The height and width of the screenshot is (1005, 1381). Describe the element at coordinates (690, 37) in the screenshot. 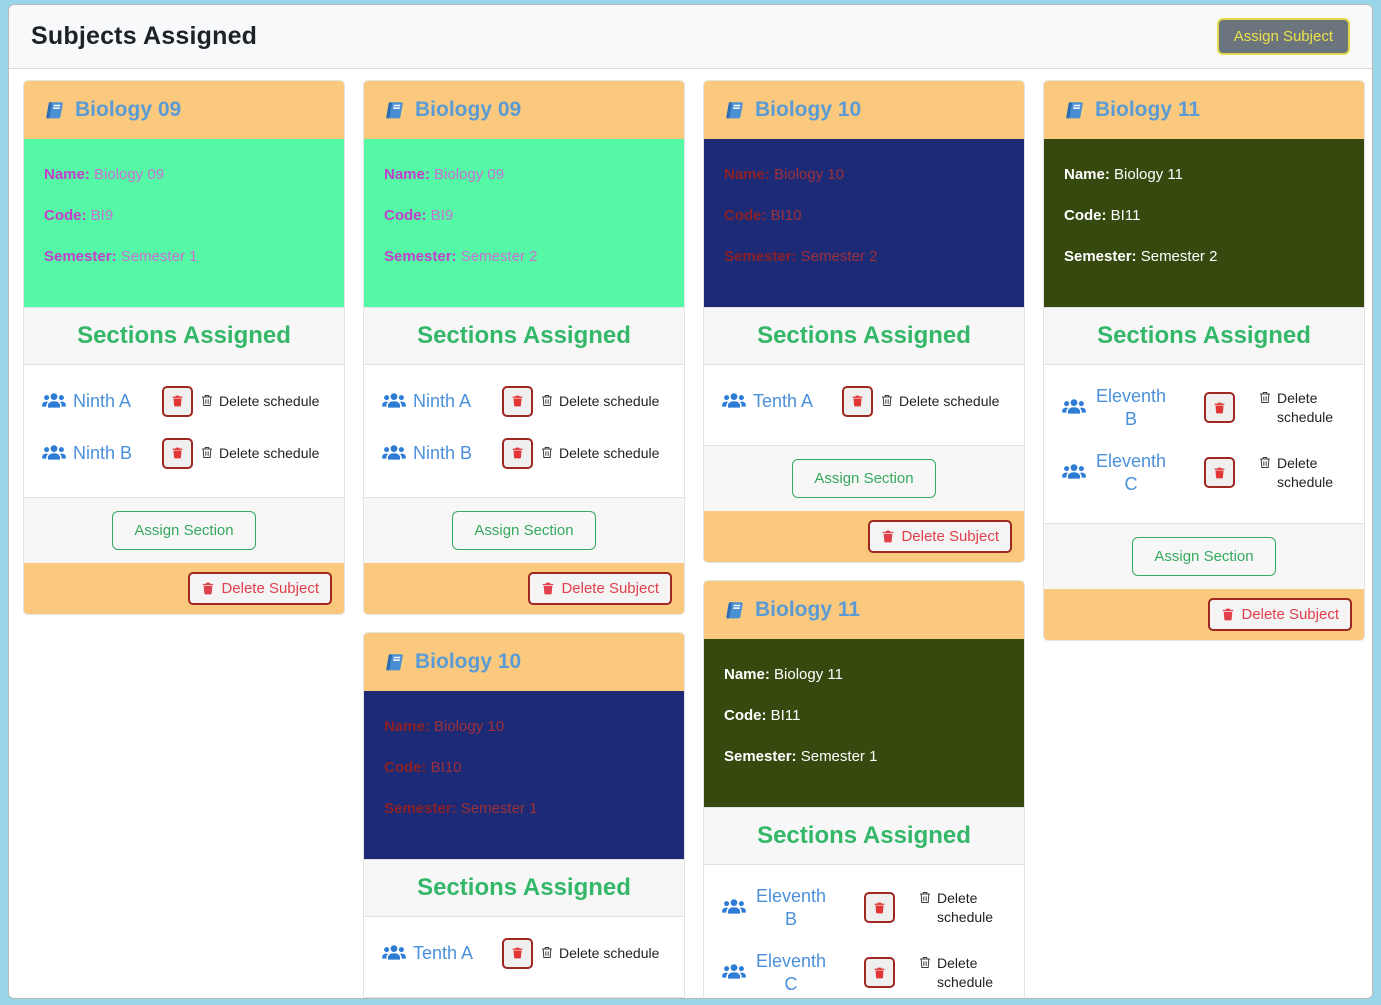

I see `page-header: Subjects Assigned Assign Subject` at that location.